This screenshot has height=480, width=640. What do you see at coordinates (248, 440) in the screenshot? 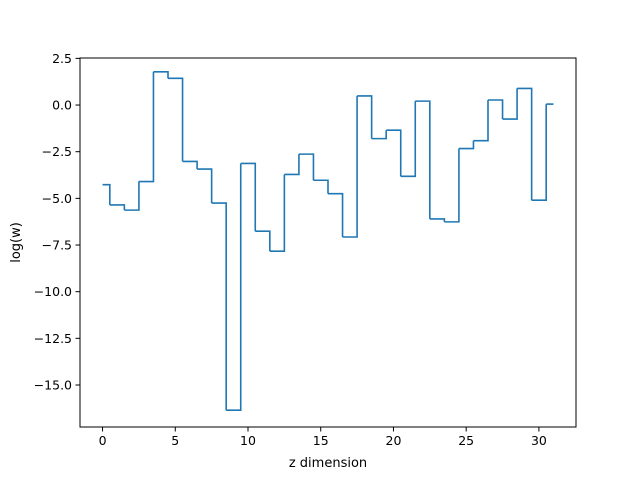
I see `x-tick-label: 10` at bounding box center [248, 440].